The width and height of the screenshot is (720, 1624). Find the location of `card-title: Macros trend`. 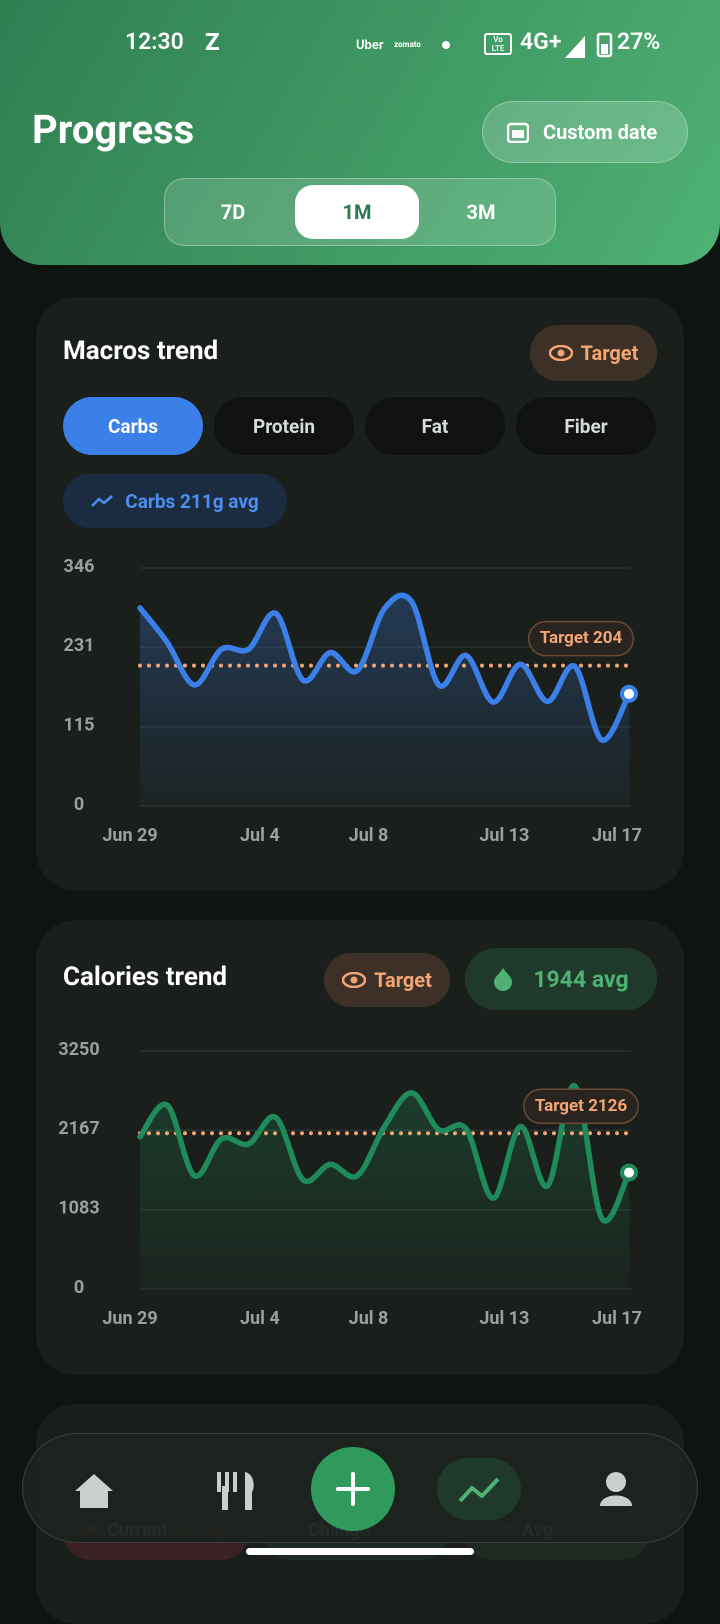

card-title: Macros trend is located at coordinates (141, 351).